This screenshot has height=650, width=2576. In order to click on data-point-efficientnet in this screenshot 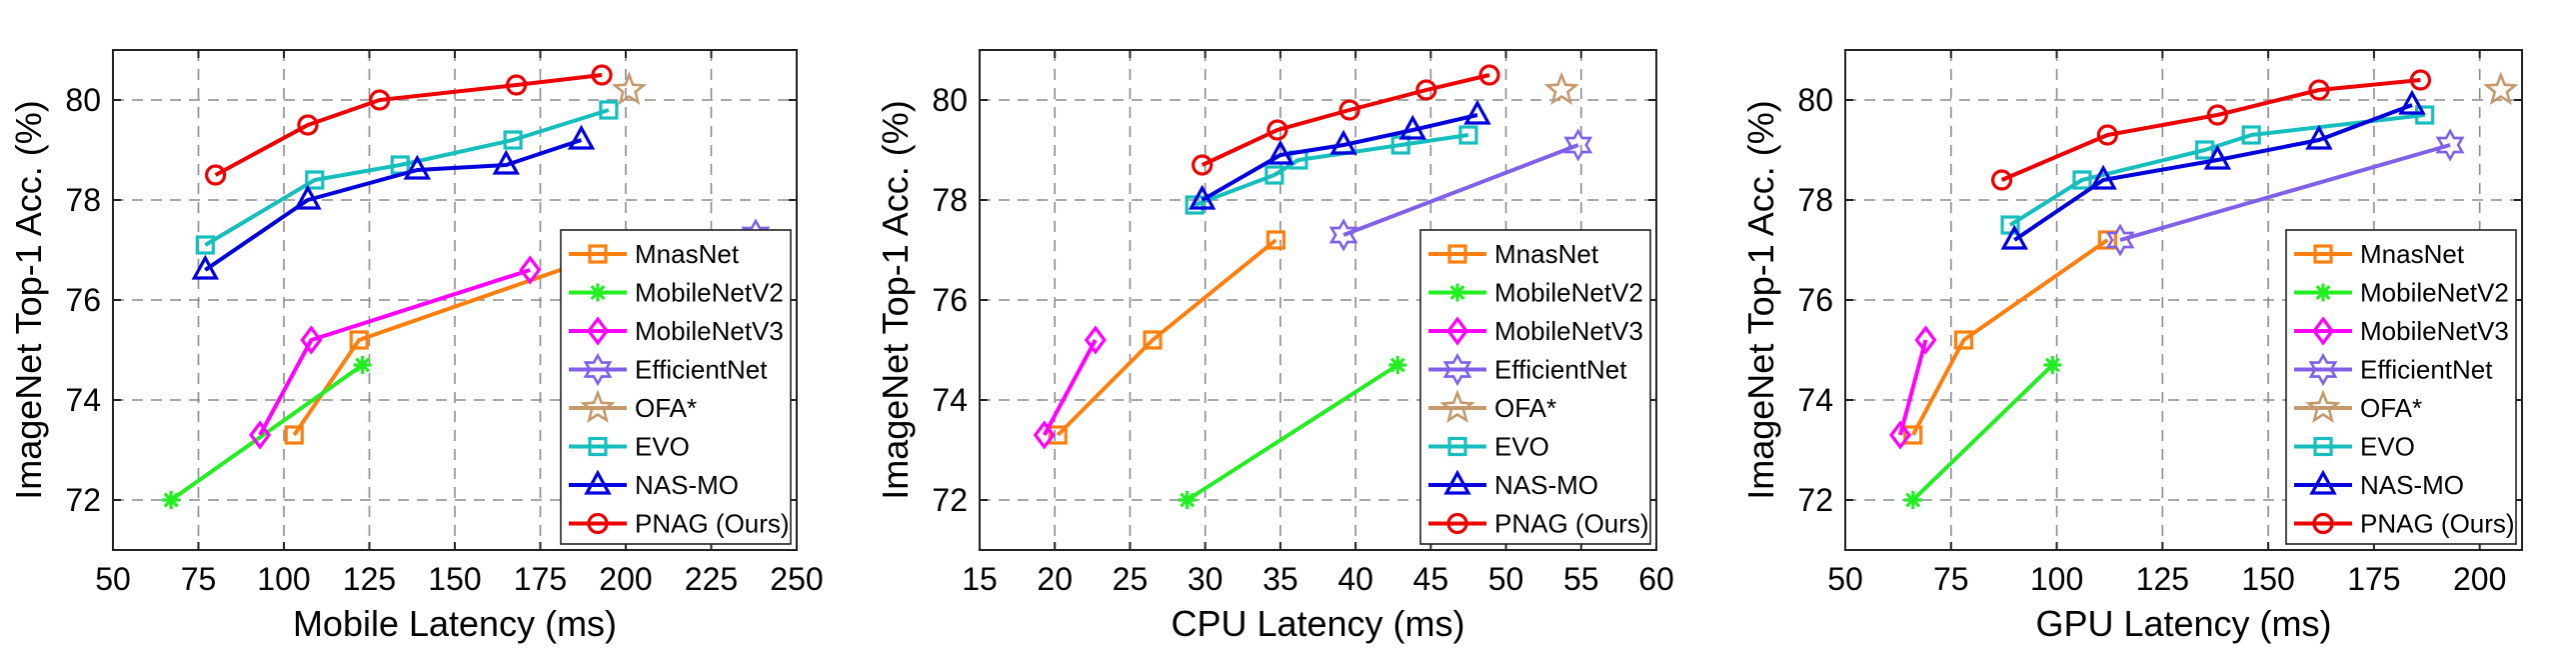, I will do `click(2120, 240)`.